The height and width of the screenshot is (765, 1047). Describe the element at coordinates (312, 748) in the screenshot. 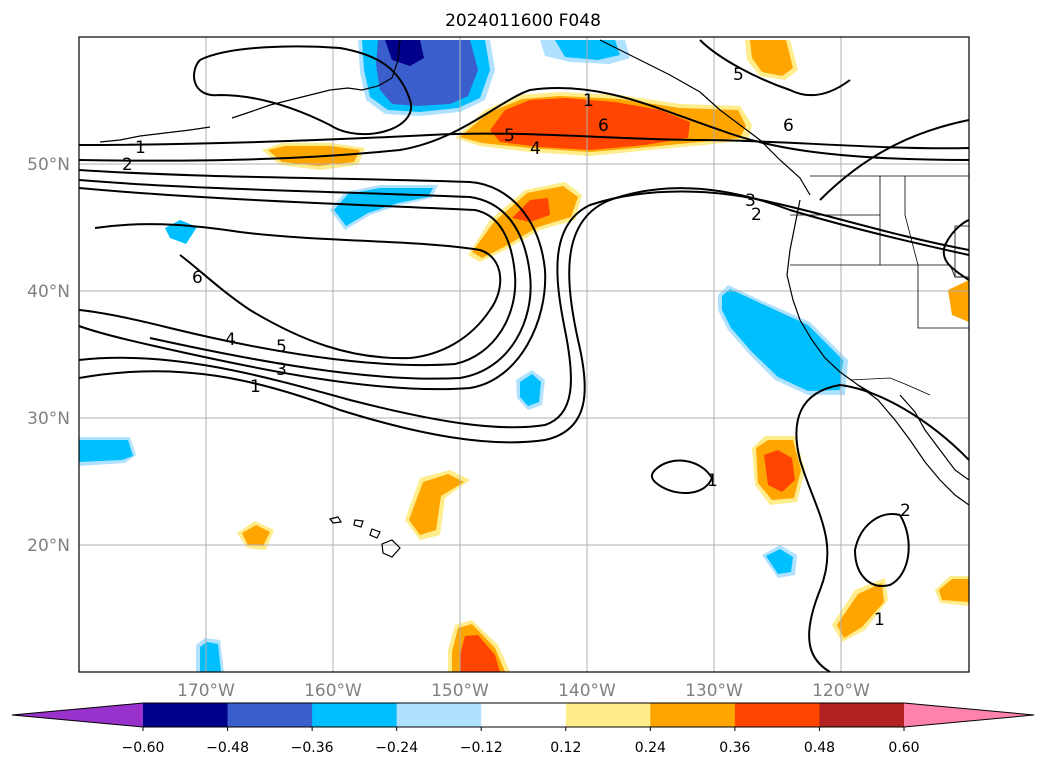

I see `colorbar-tick-label: −0.36` at that location.